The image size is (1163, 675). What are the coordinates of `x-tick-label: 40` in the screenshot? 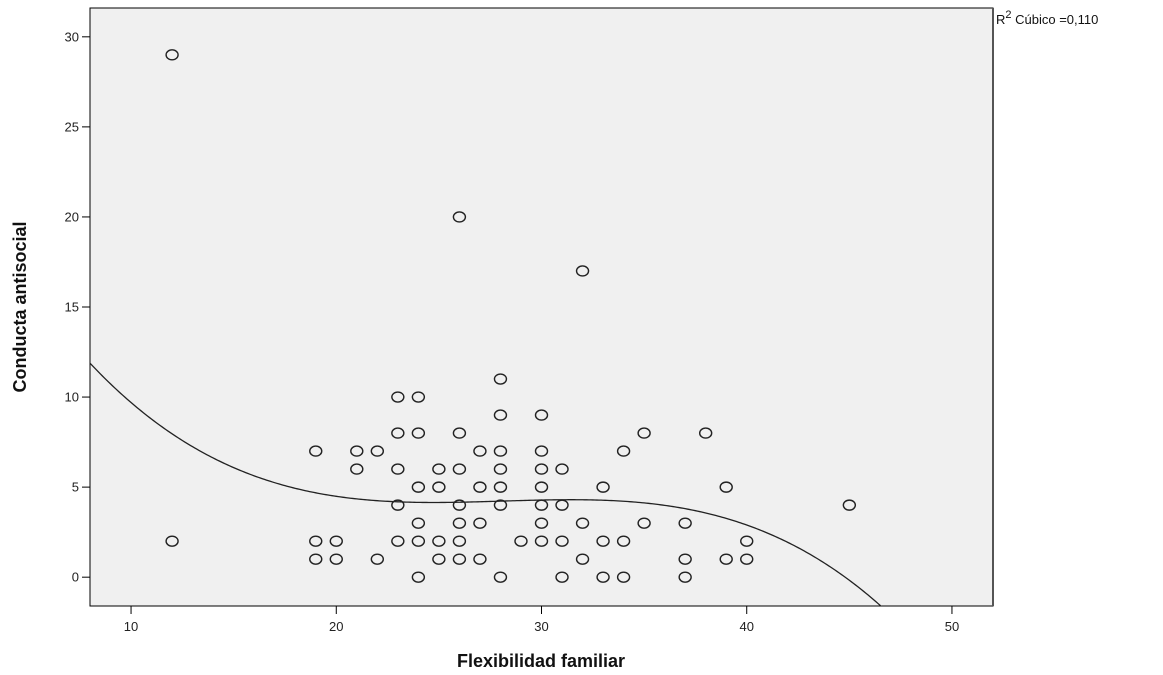 It's located at (746, 626).